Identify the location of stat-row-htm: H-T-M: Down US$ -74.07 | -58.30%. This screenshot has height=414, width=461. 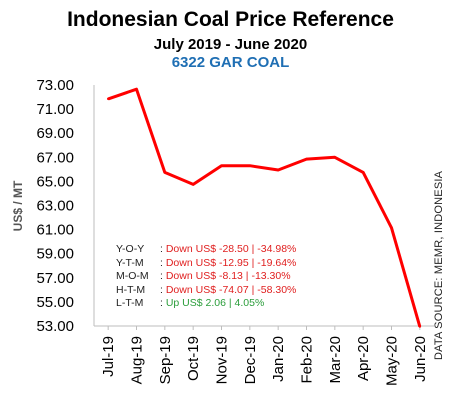
(206, 289).